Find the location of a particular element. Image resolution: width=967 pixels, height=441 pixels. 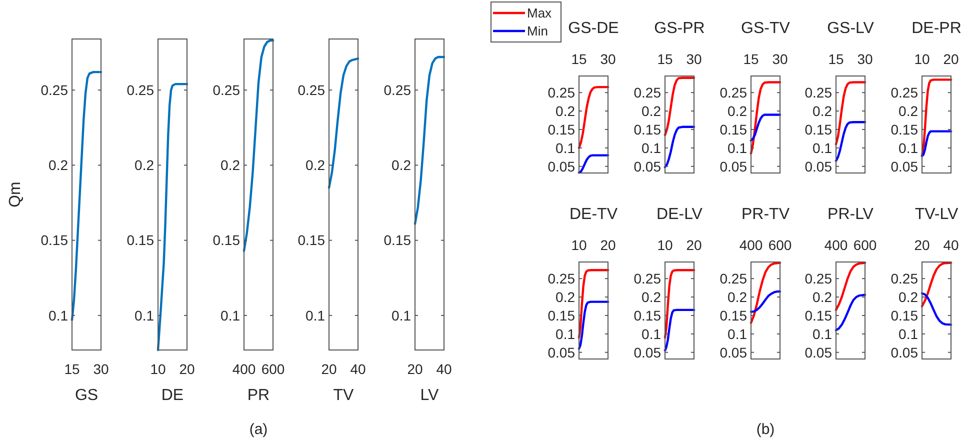

chart-title: DE-PR is located at coordinates (937, 28).